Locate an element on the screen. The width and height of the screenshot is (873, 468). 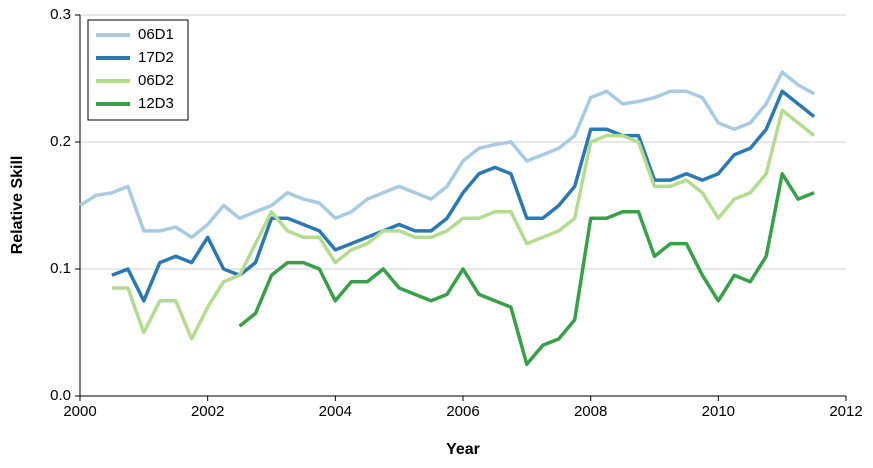
legend-label: 06D1 is located at coordinates (156, 34).